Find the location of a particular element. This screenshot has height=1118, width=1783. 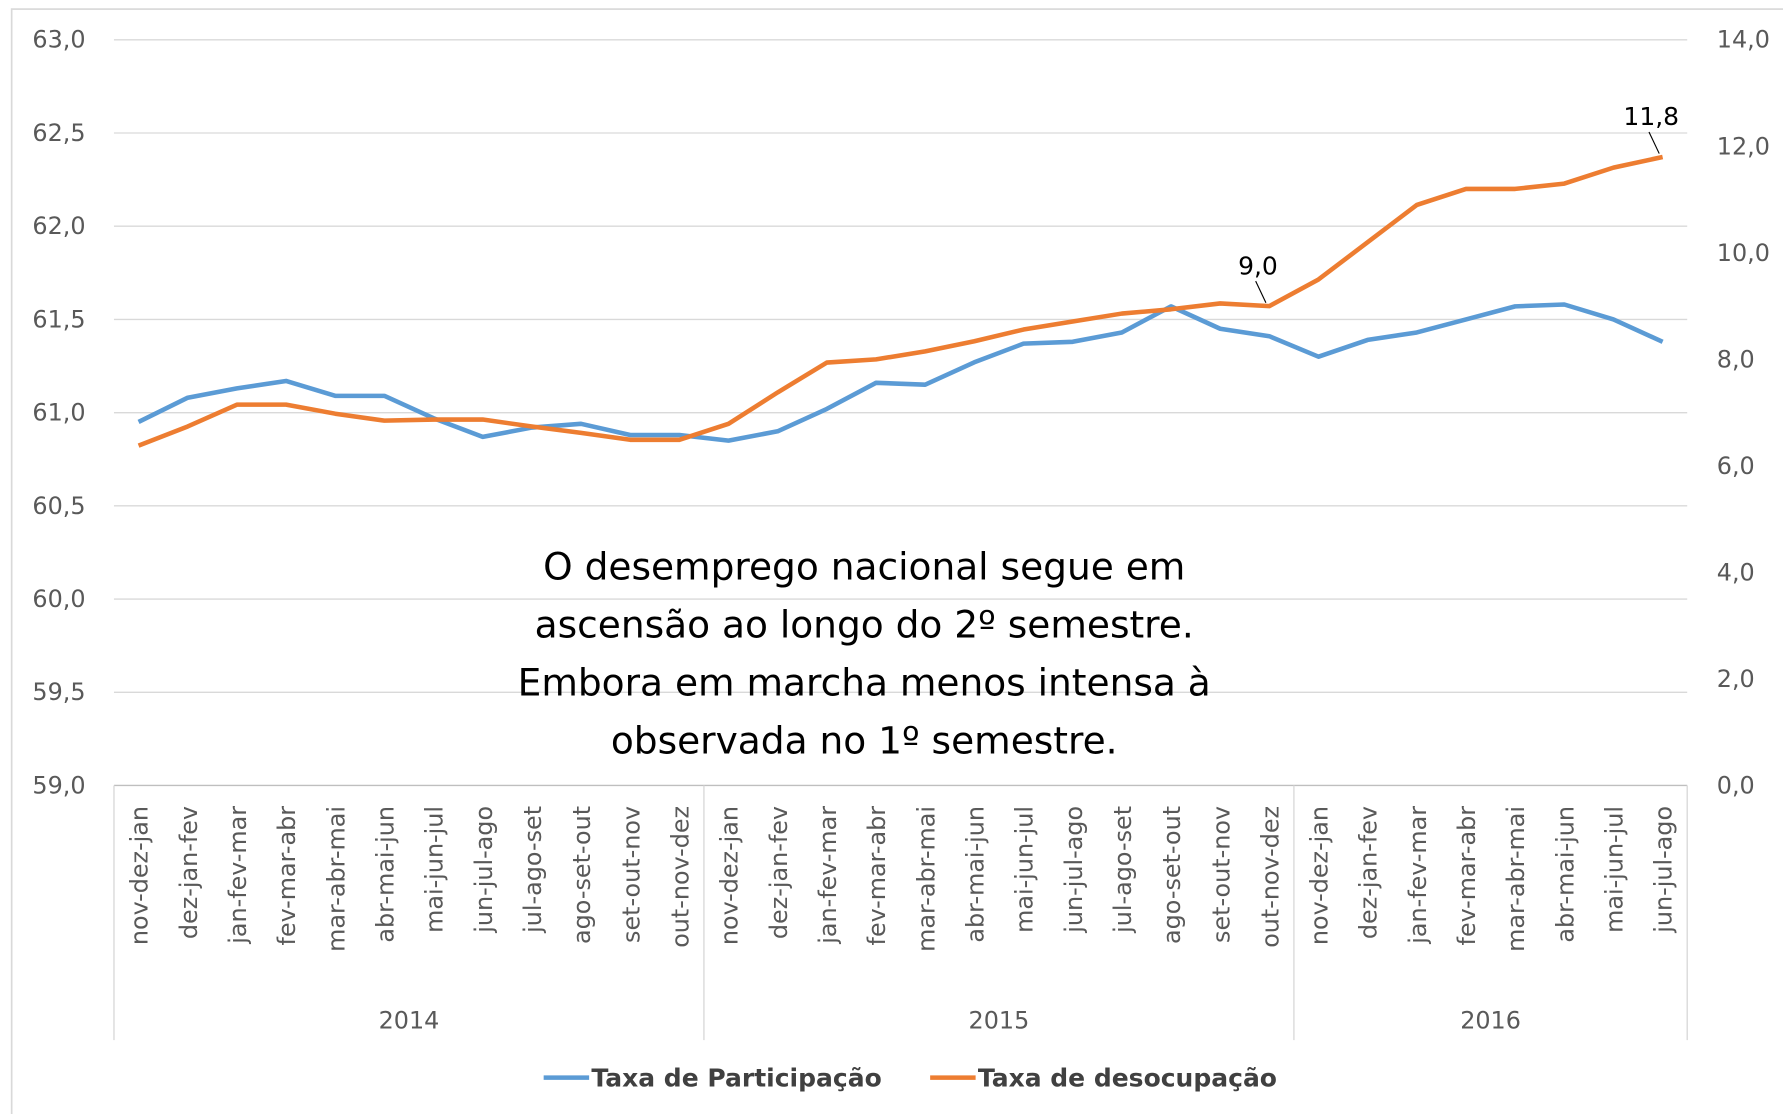

y-tick-label: 62,5 is located at coordinates (58, 133).